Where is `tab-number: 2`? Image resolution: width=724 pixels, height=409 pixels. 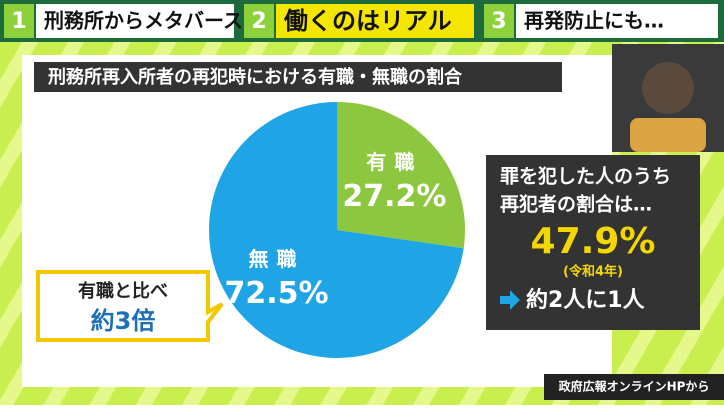
tab-number: 2 is located at coordinates (258, 21).